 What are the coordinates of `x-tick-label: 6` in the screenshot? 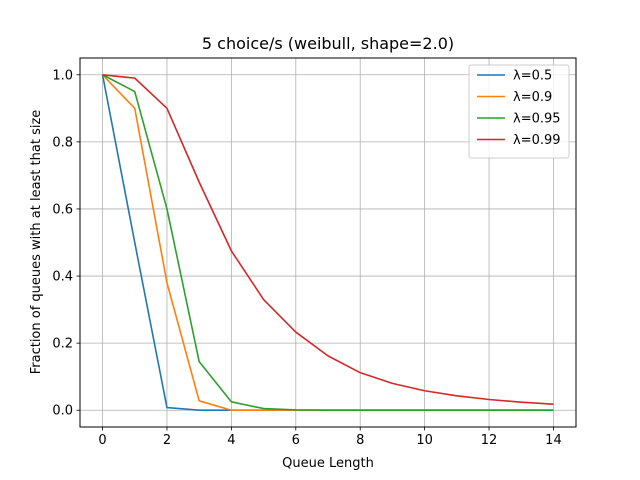 It's located at (296, 440).